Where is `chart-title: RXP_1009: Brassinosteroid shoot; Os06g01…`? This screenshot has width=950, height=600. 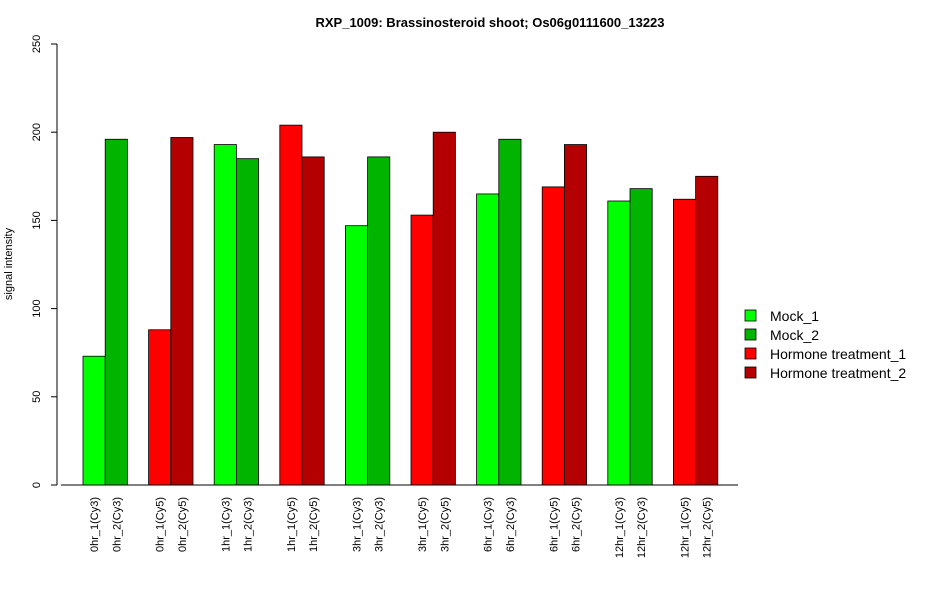 chart-title: RXP_1009: Brassinosteroid shoot; Os06g01… is located at coordinates (489, 22).